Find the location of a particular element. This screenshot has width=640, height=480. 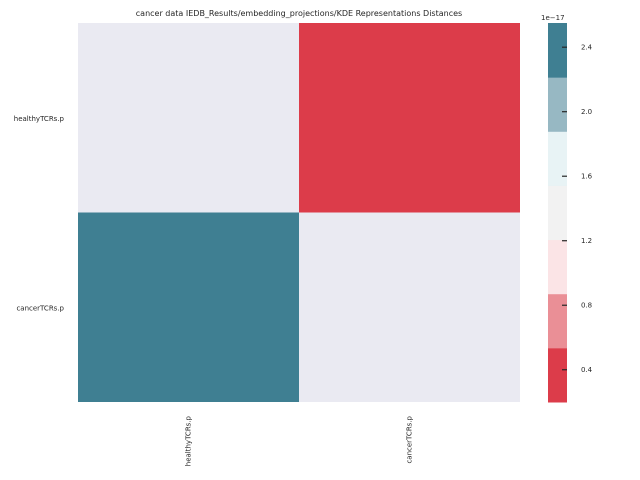

col-tick-label: healthyTCRs.p is located at coordinates (189, 440).